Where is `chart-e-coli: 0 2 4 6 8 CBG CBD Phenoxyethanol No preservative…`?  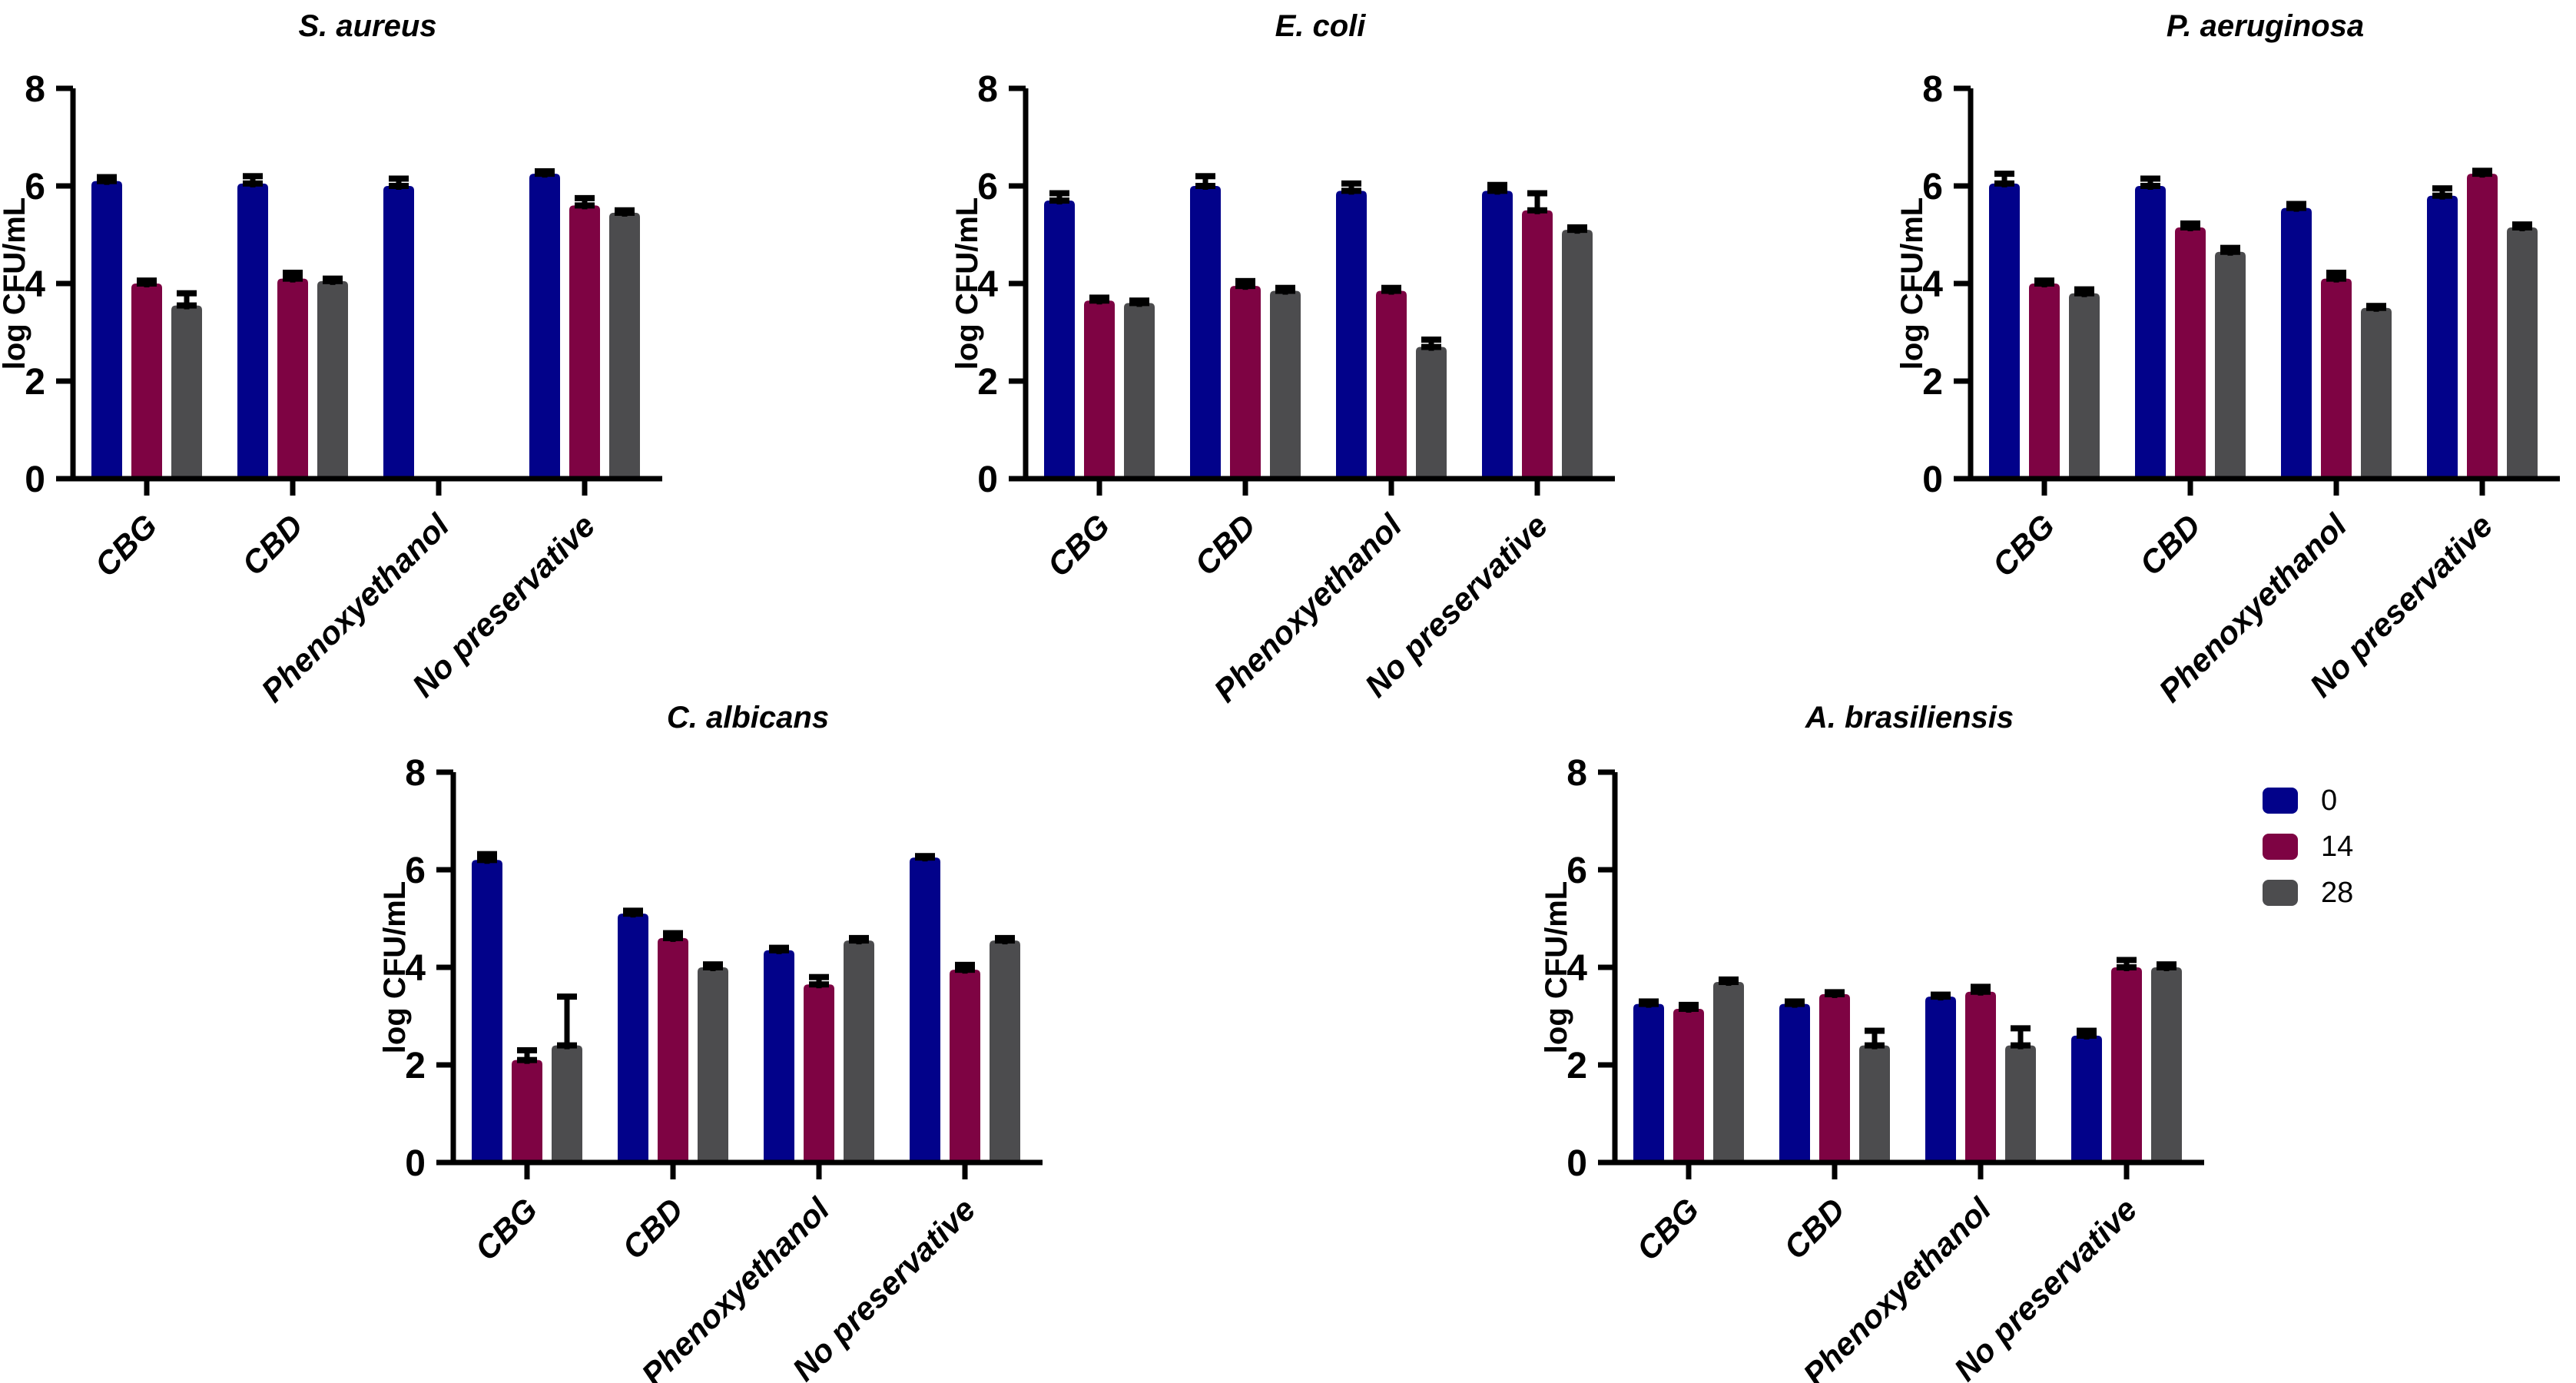
chart-e-coli: 0 2 4 6 8 CBG CBD Phenoxyethanol No preservative… is located at coordinates (1297, 354).